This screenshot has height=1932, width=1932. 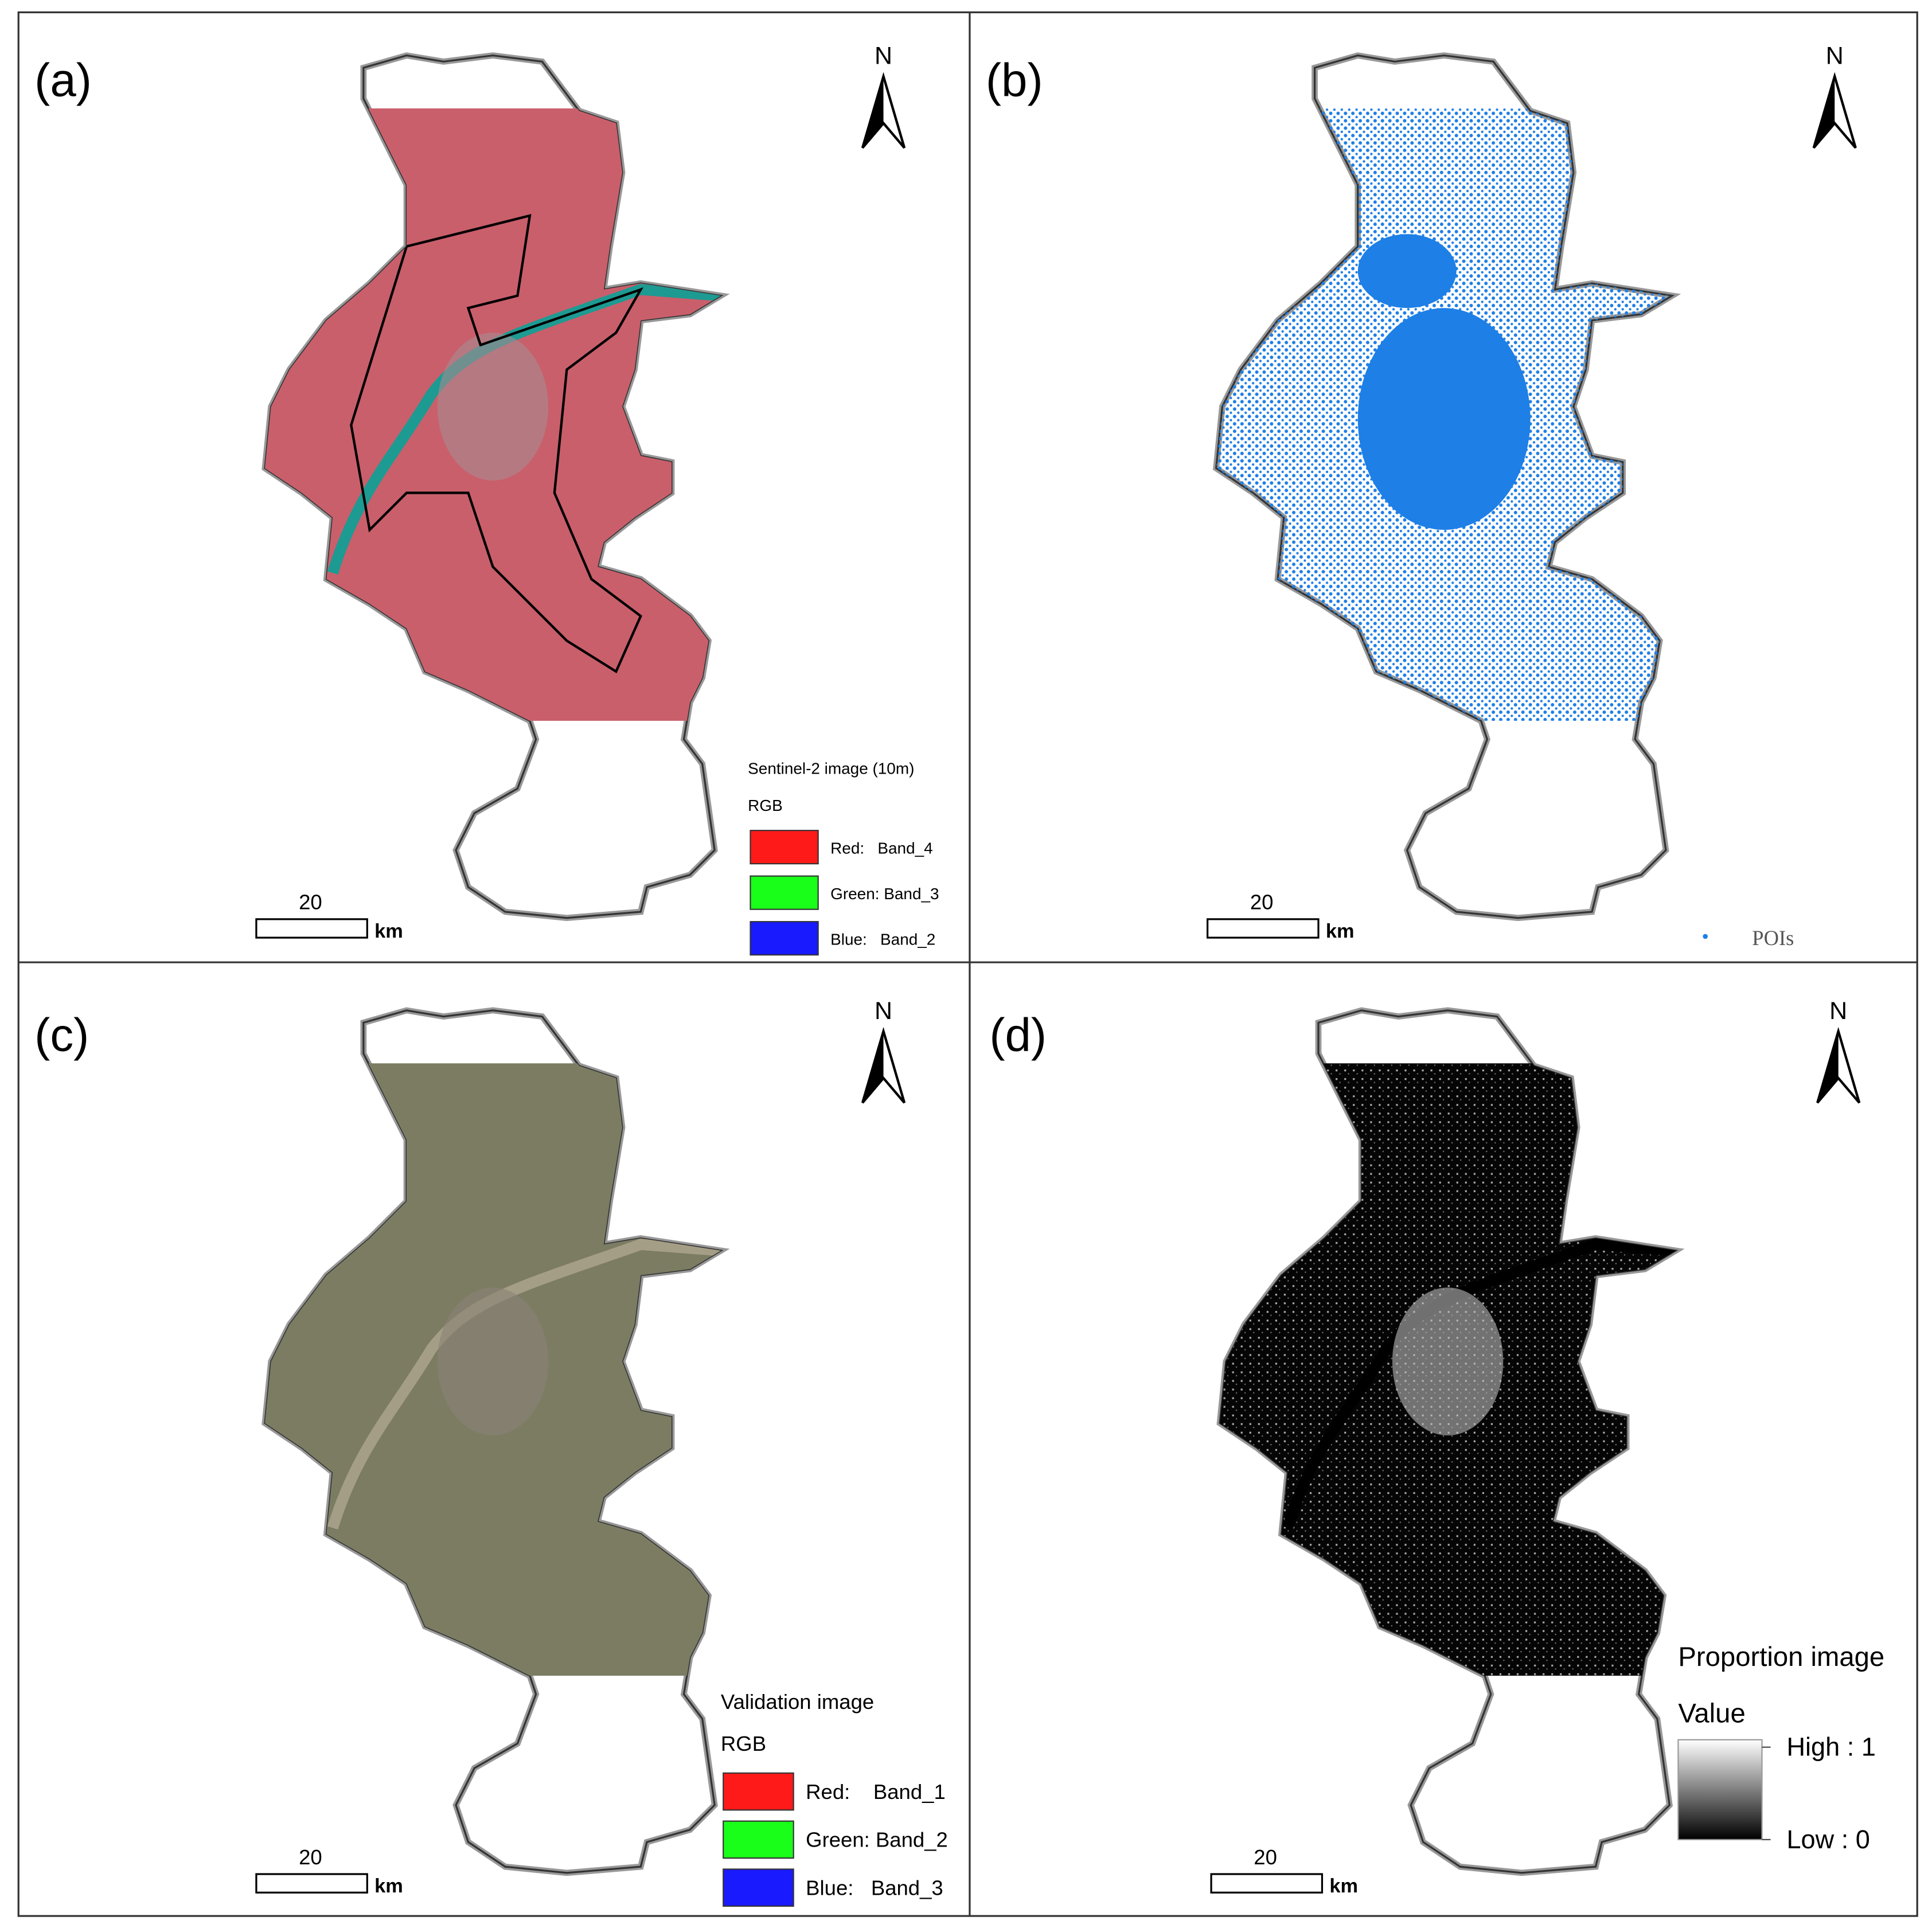 What do you see at coordinates (885, 894) in the screenshot?
I see `legend-label: Green: Band_3` at bounding box center [885, 894].